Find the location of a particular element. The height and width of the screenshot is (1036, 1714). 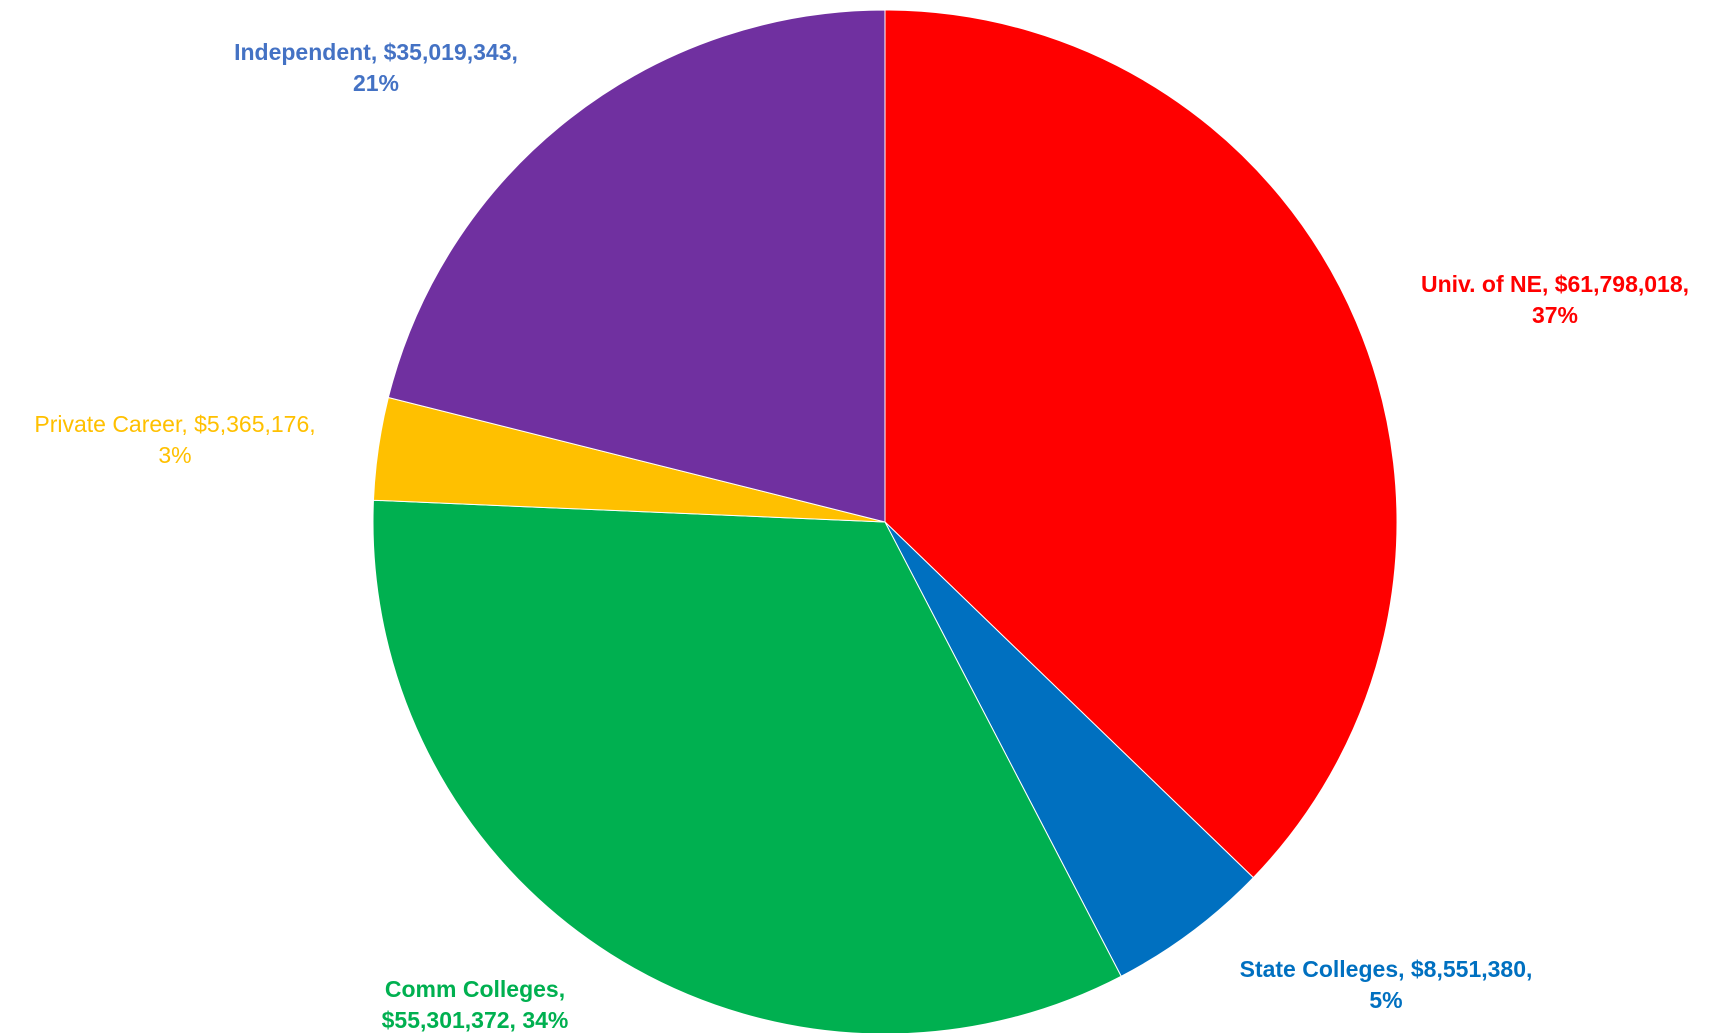

data-label-independent: Independent, $35,019,343, 21% is located at coordinates (376, 68).